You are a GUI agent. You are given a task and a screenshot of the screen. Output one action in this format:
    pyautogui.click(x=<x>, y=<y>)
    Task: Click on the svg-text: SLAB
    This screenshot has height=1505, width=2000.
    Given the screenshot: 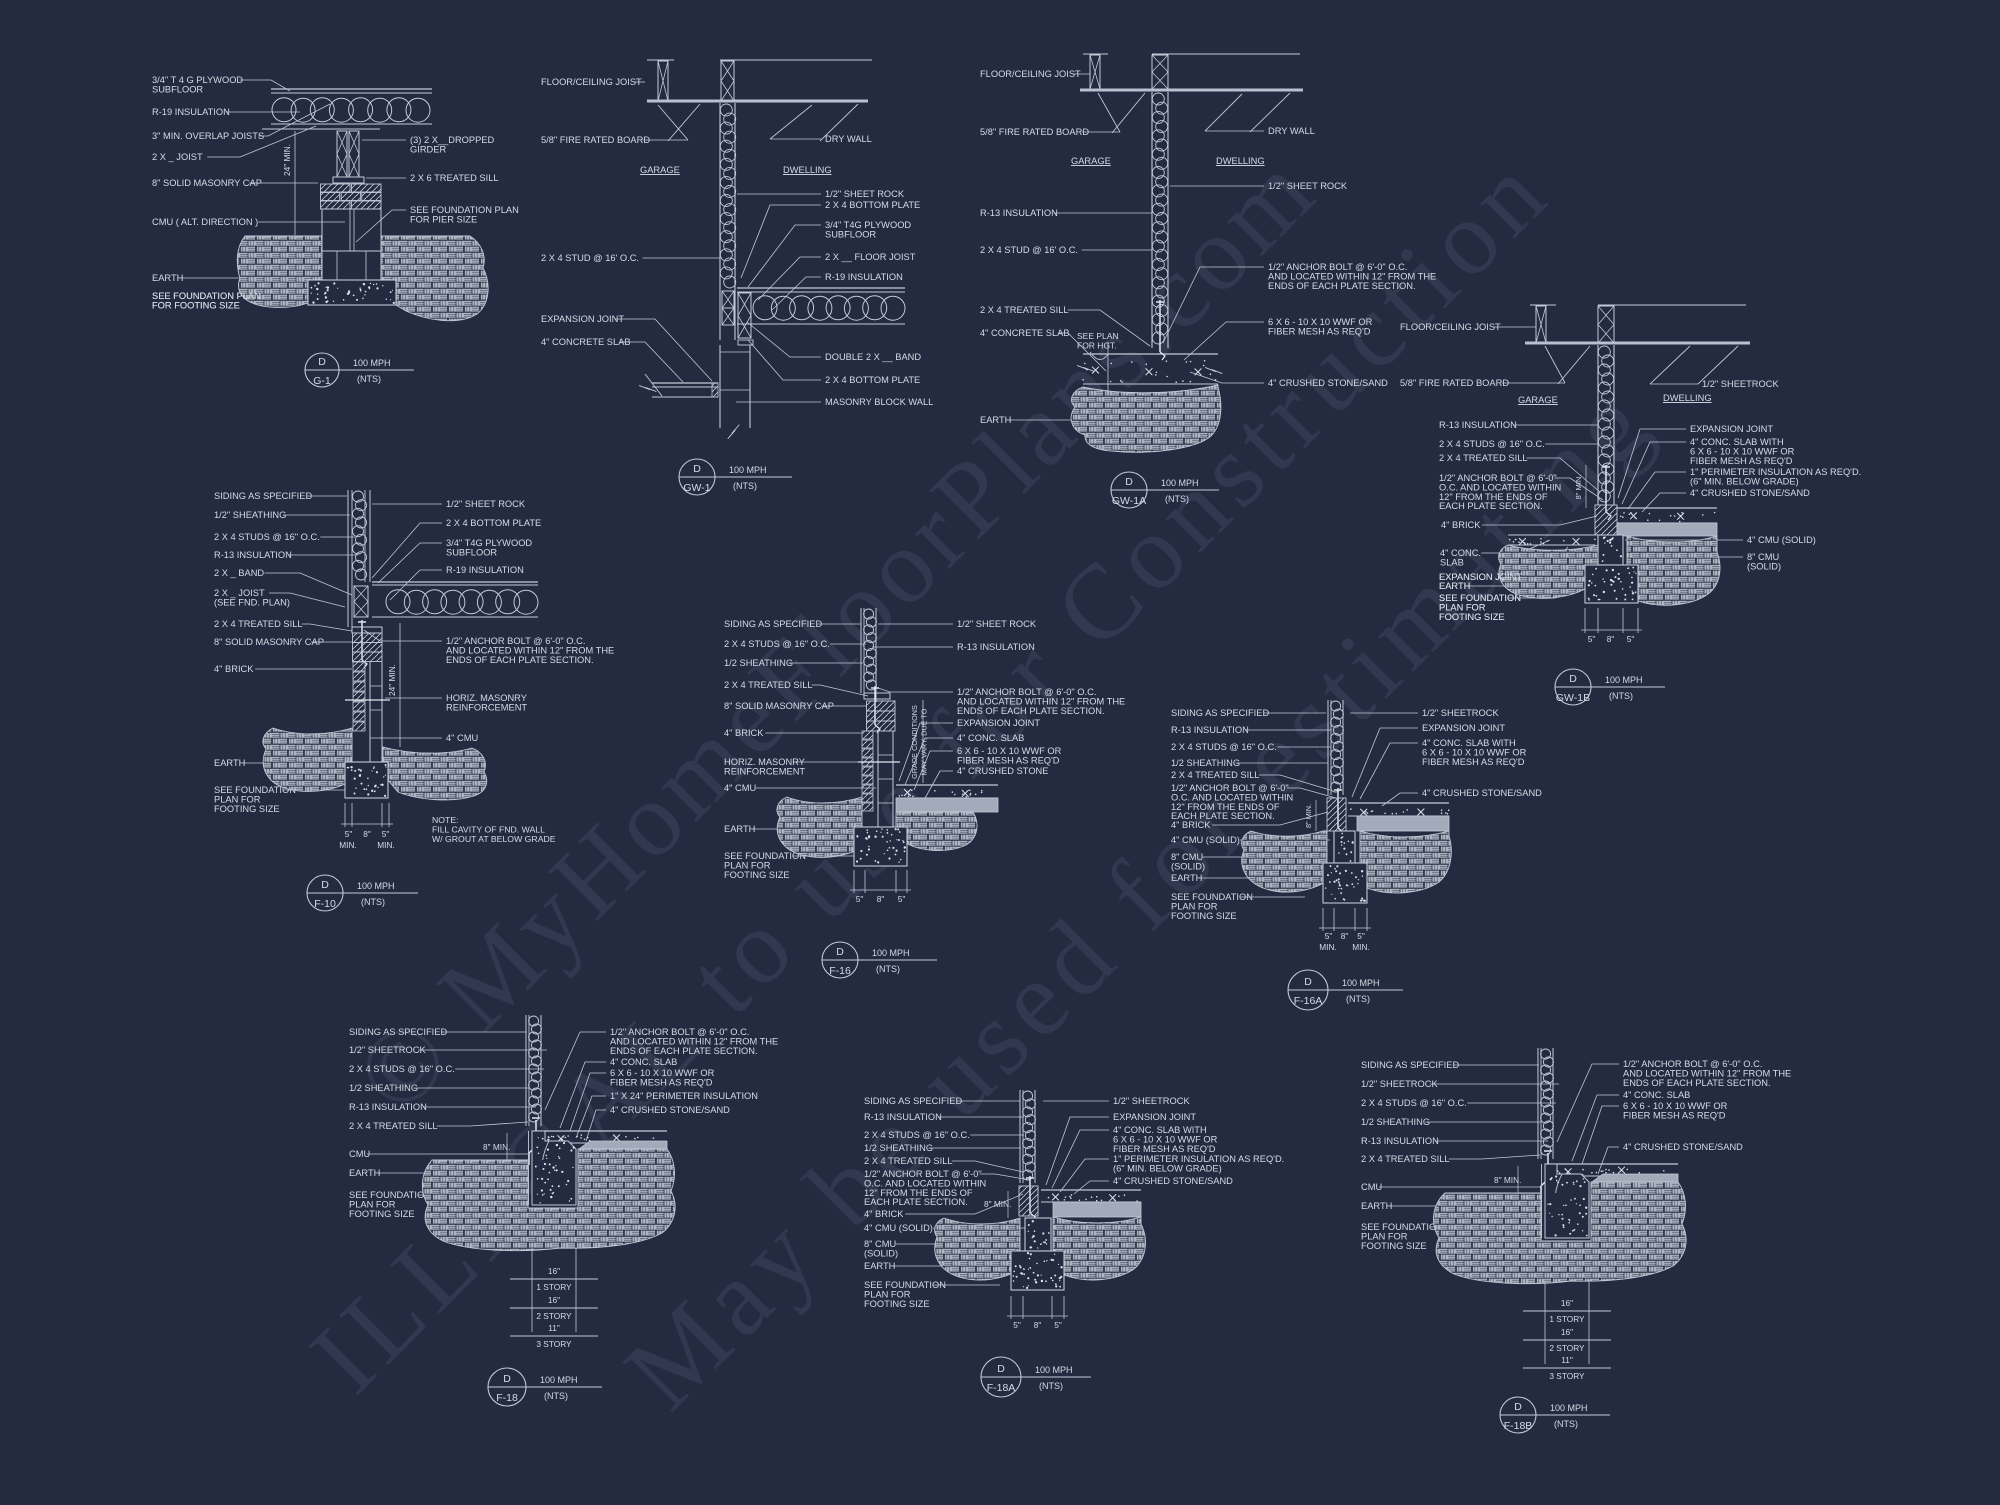 What is the action you would take?
    pyautogui.click(x=1452, y=562)
    